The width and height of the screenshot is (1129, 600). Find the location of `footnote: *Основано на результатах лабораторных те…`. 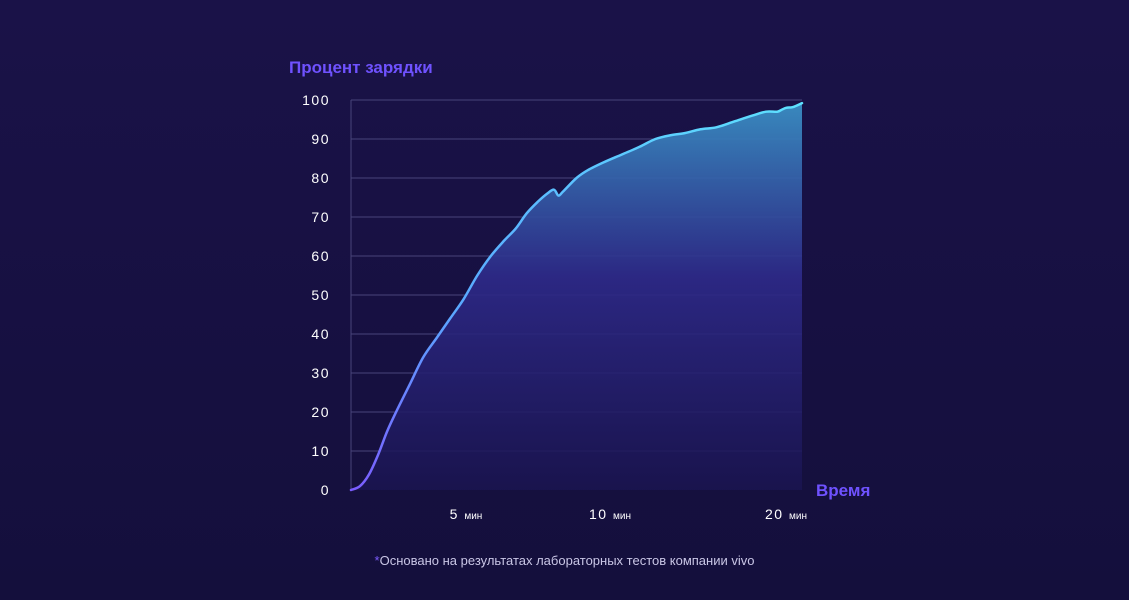

footnote: *Основано на результатах лабораторных те… is located at coordinates (564, 560).